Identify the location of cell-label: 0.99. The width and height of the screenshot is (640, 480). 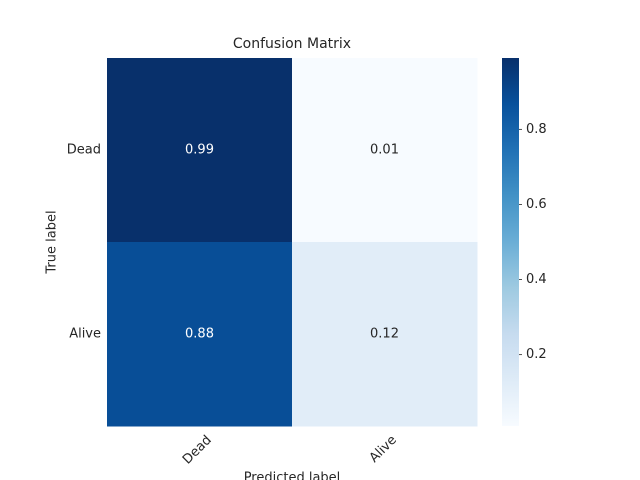
(199, 150).